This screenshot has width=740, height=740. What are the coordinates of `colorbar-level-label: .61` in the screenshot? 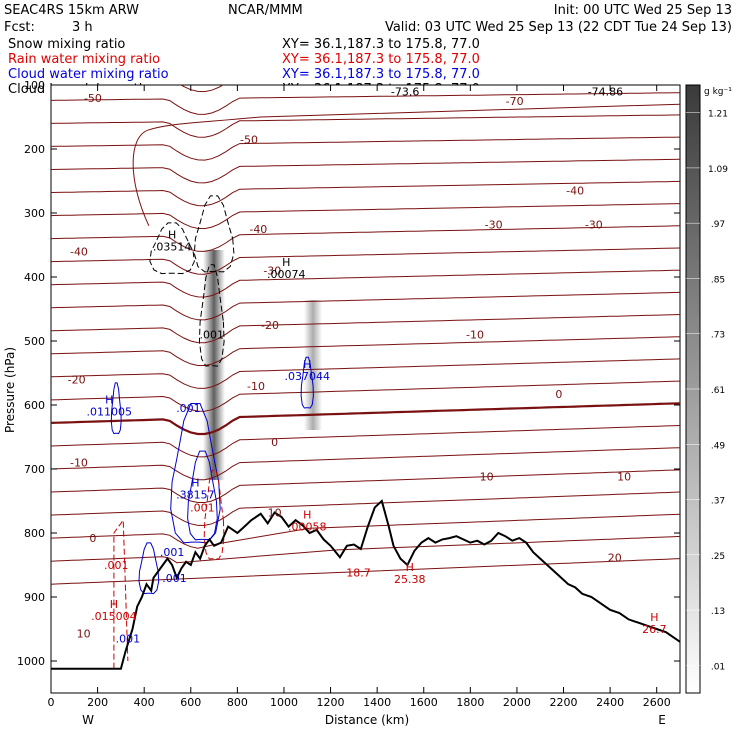 It's located at (718, 391).